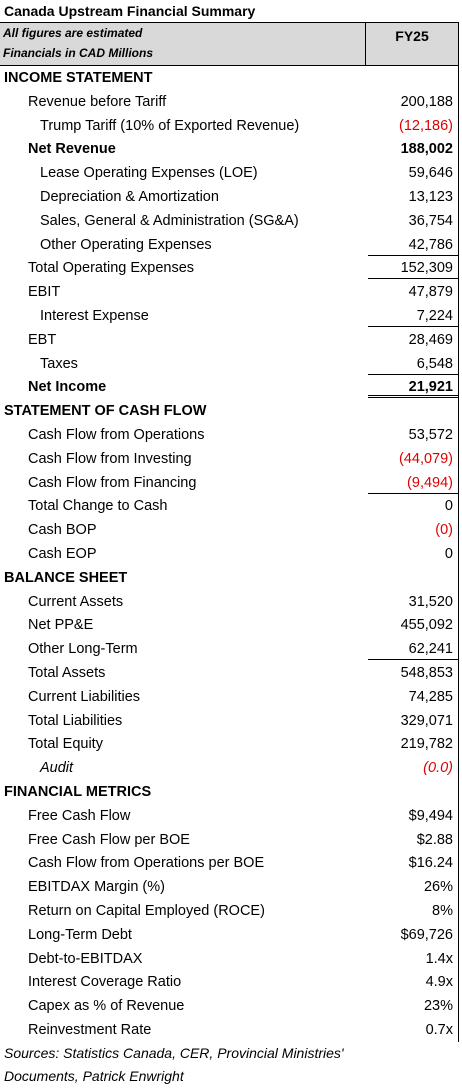 Image resolution: width=462 pixels, height=1090 pixels. What do you see at coordinates (229, 768) in the screenshot?
I see `table-row: Audit (0.0)` at bounding box center [229, 768].